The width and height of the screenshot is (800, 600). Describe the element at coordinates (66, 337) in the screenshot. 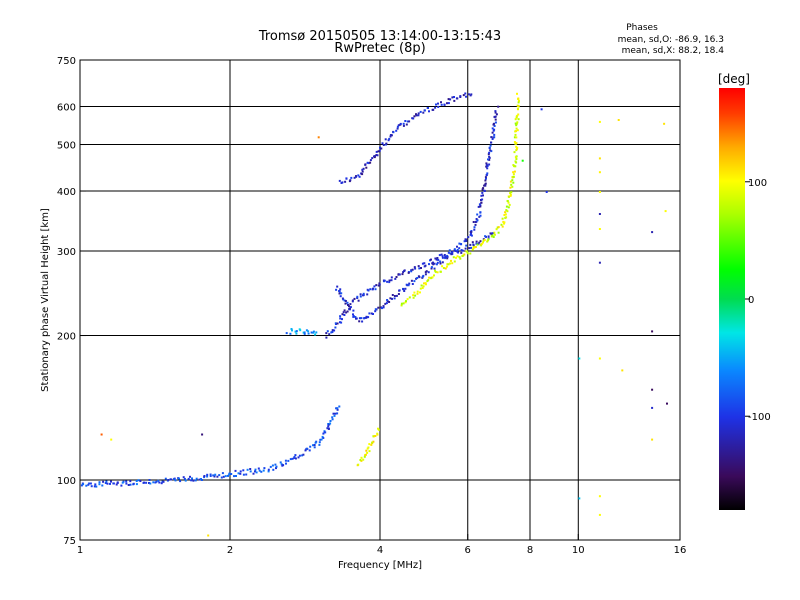

I see `y-tick-label: 200` at that location.